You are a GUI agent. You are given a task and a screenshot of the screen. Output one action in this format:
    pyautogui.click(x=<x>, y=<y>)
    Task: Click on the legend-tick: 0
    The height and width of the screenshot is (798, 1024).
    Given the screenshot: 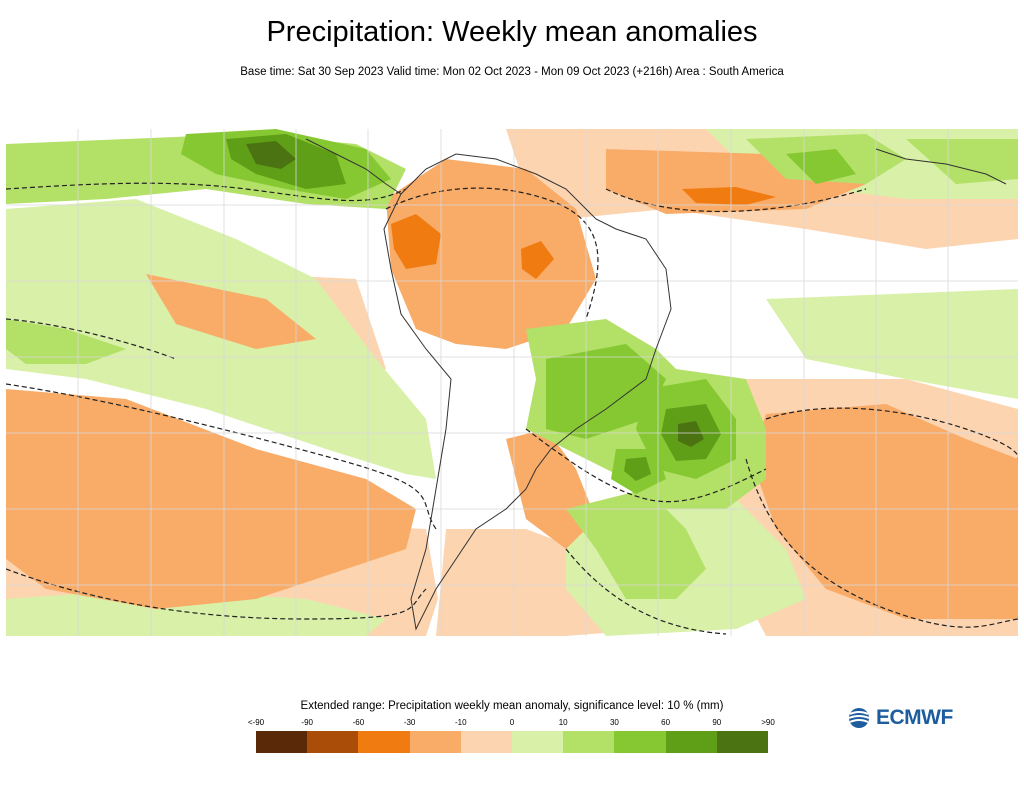 What is the action you would take?
    pyautogui.click(x=512, y=722)
    